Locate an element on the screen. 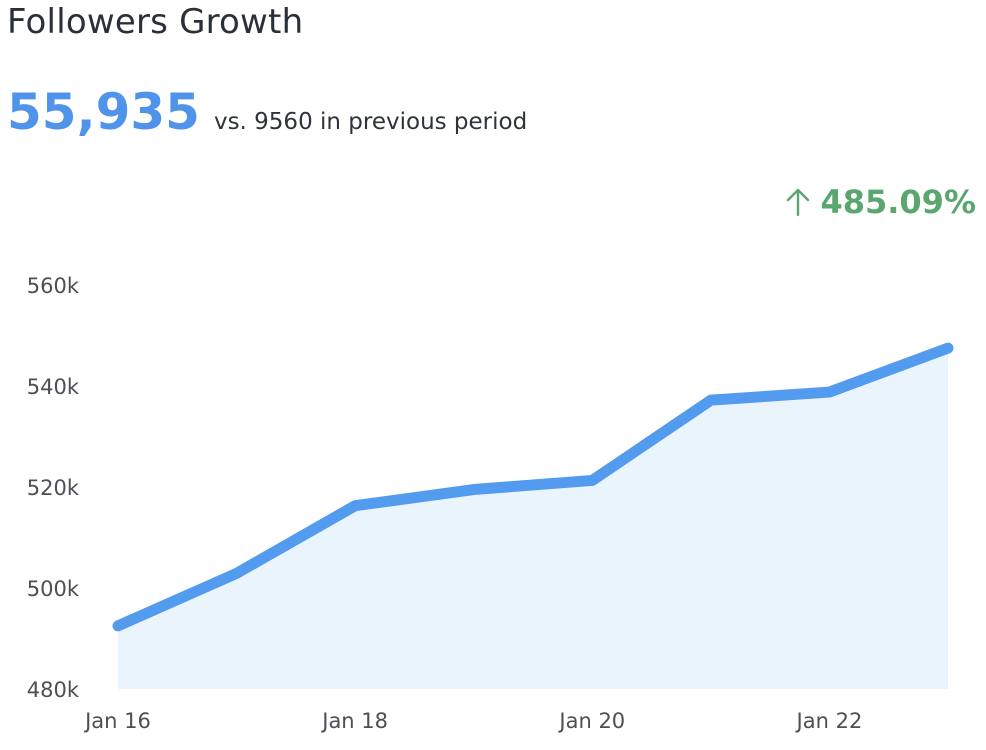 The width and height of the screenshot is (986, 750). metric-value: 55,935 is located at coordinates (103, 112).